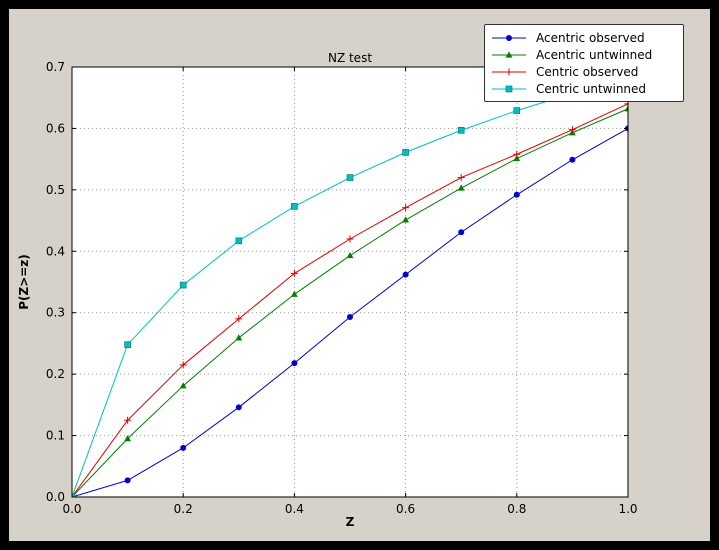 The height and width of the screenshot is (550, 719). I want to click on y-tick-label: 0.7, so click(55, 67).